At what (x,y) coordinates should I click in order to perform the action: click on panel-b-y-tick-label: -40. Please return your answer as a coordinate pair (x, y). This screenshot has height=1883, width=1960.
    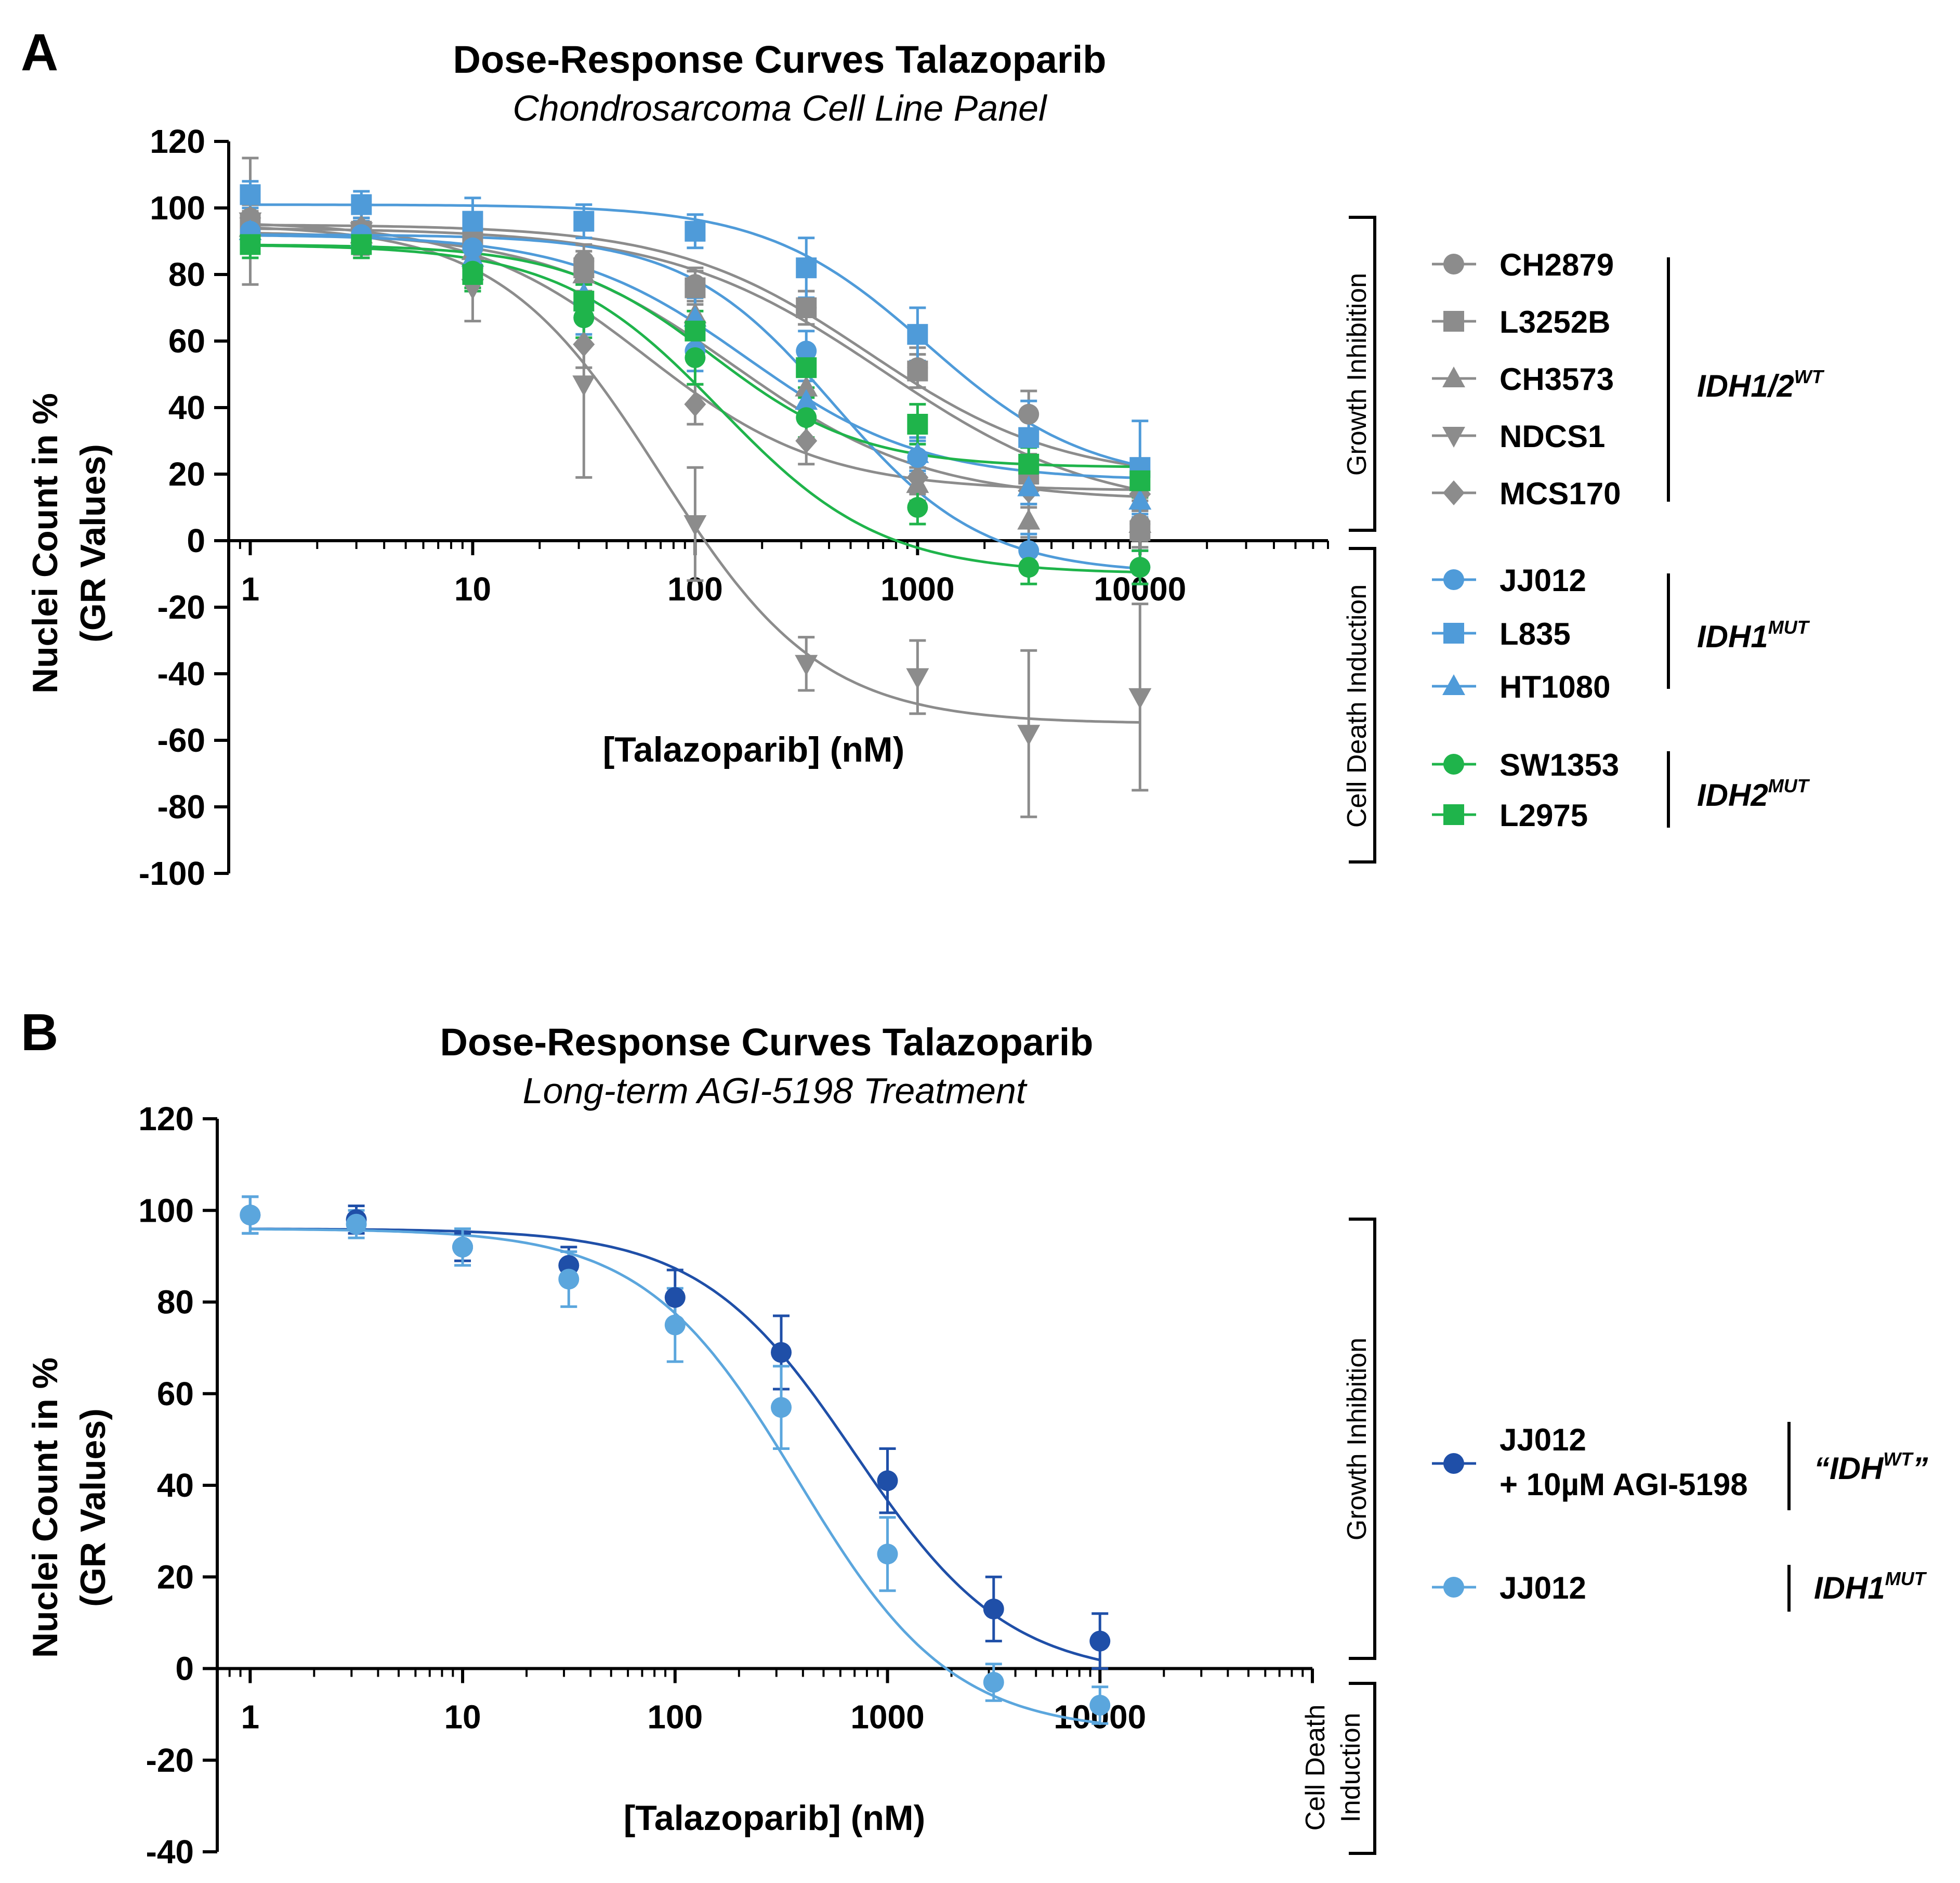
    Looking at the image, I should click on (170, 1852).